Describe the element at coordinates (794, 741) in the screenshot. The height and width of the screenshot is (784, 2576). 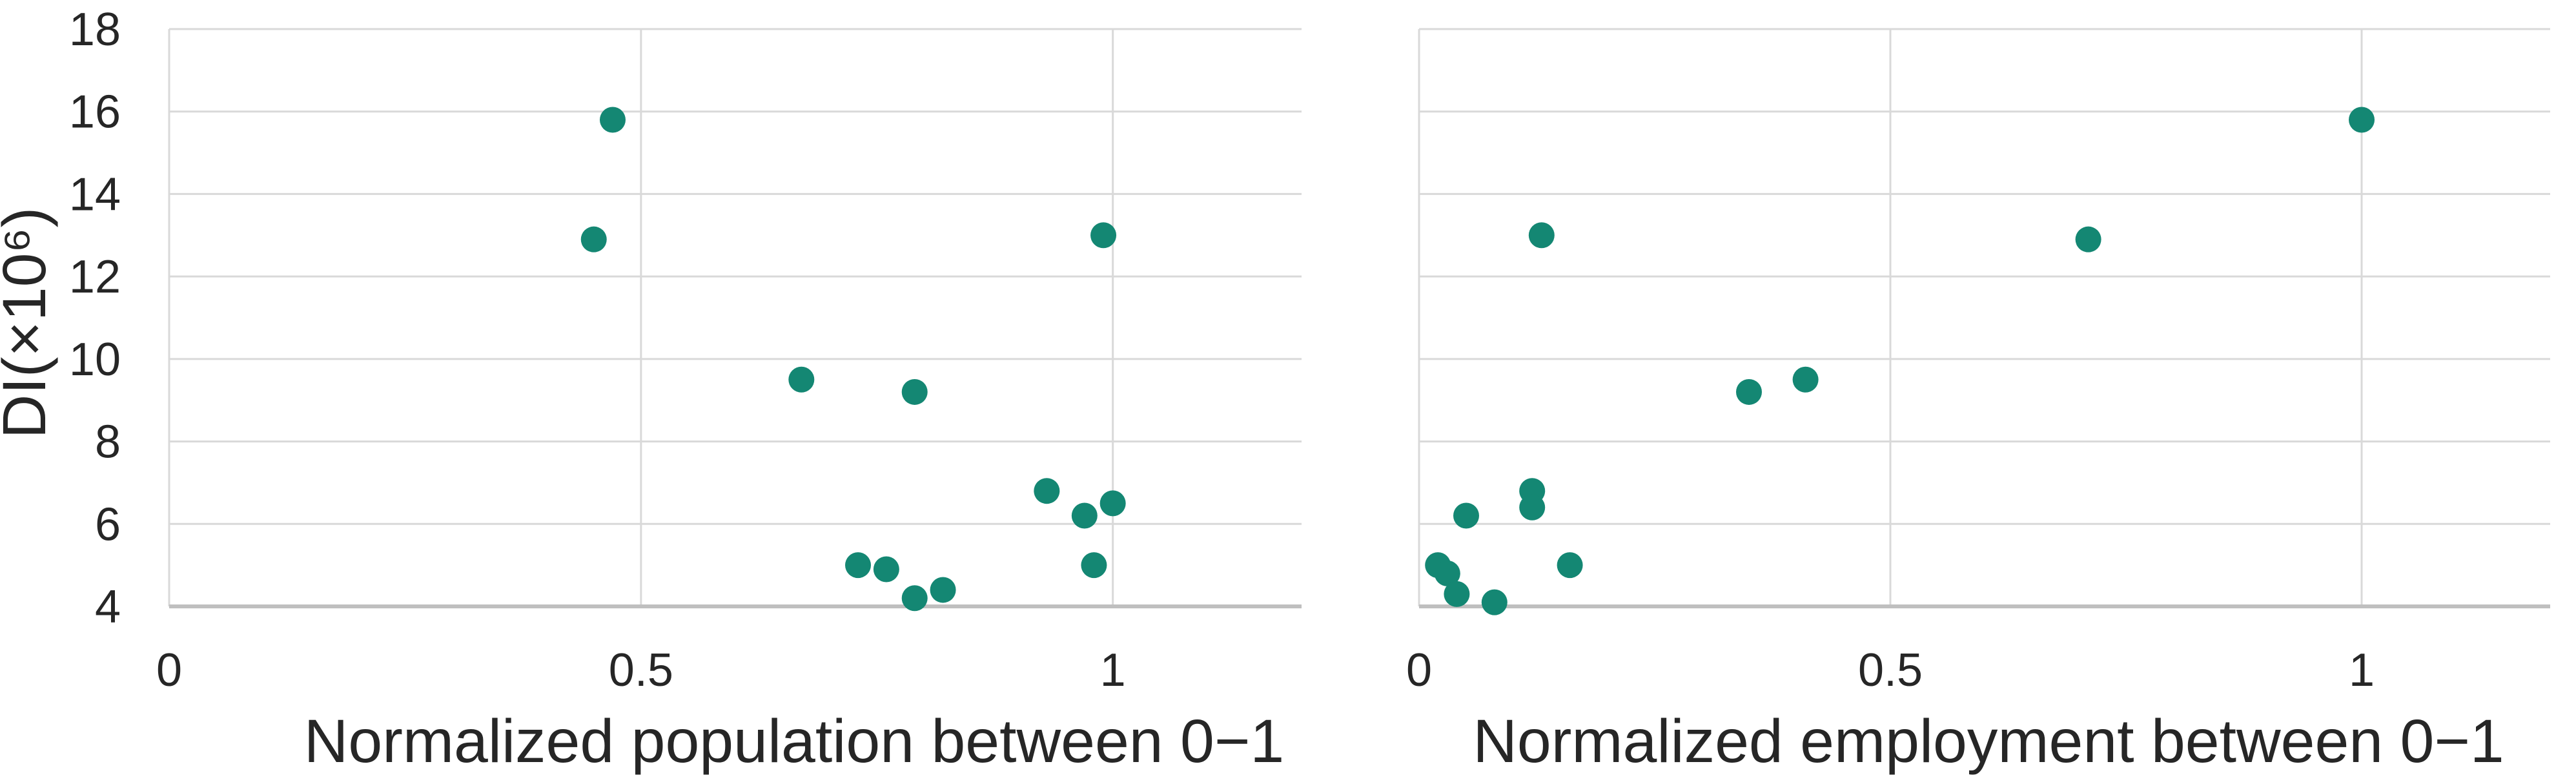
I see `x-axis-title: Normalized population between 0−1` at that location.